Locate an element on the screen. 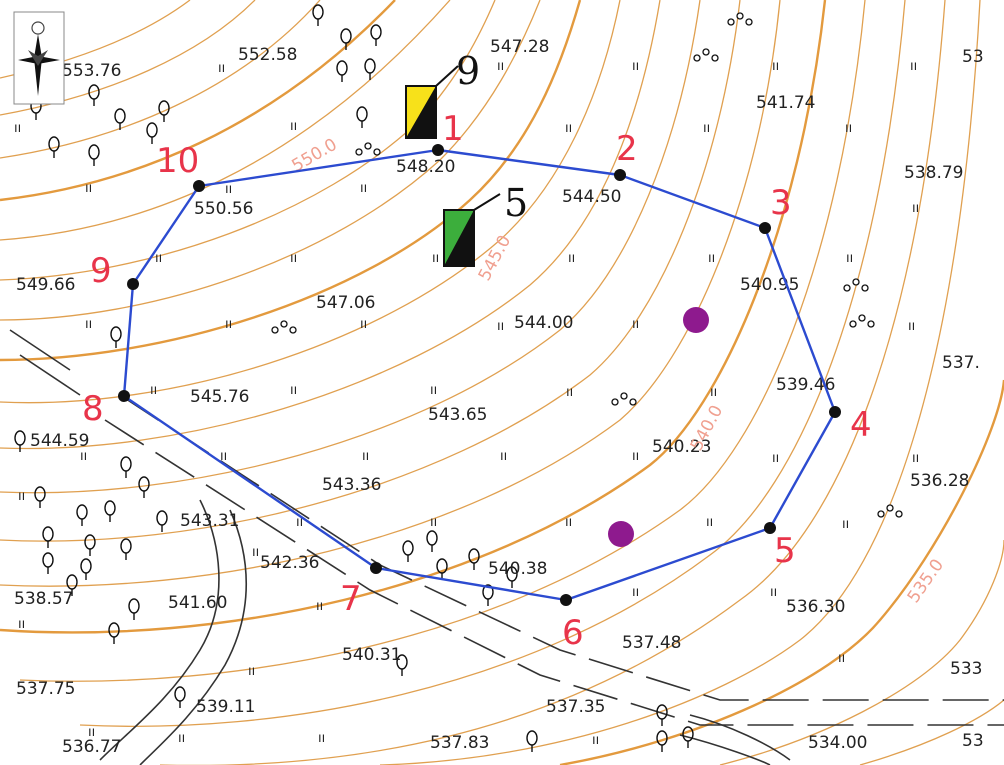 The height and width of the screenshot is (765, 1004). spot-height: 539.11 is located at coordinates (225, 707).